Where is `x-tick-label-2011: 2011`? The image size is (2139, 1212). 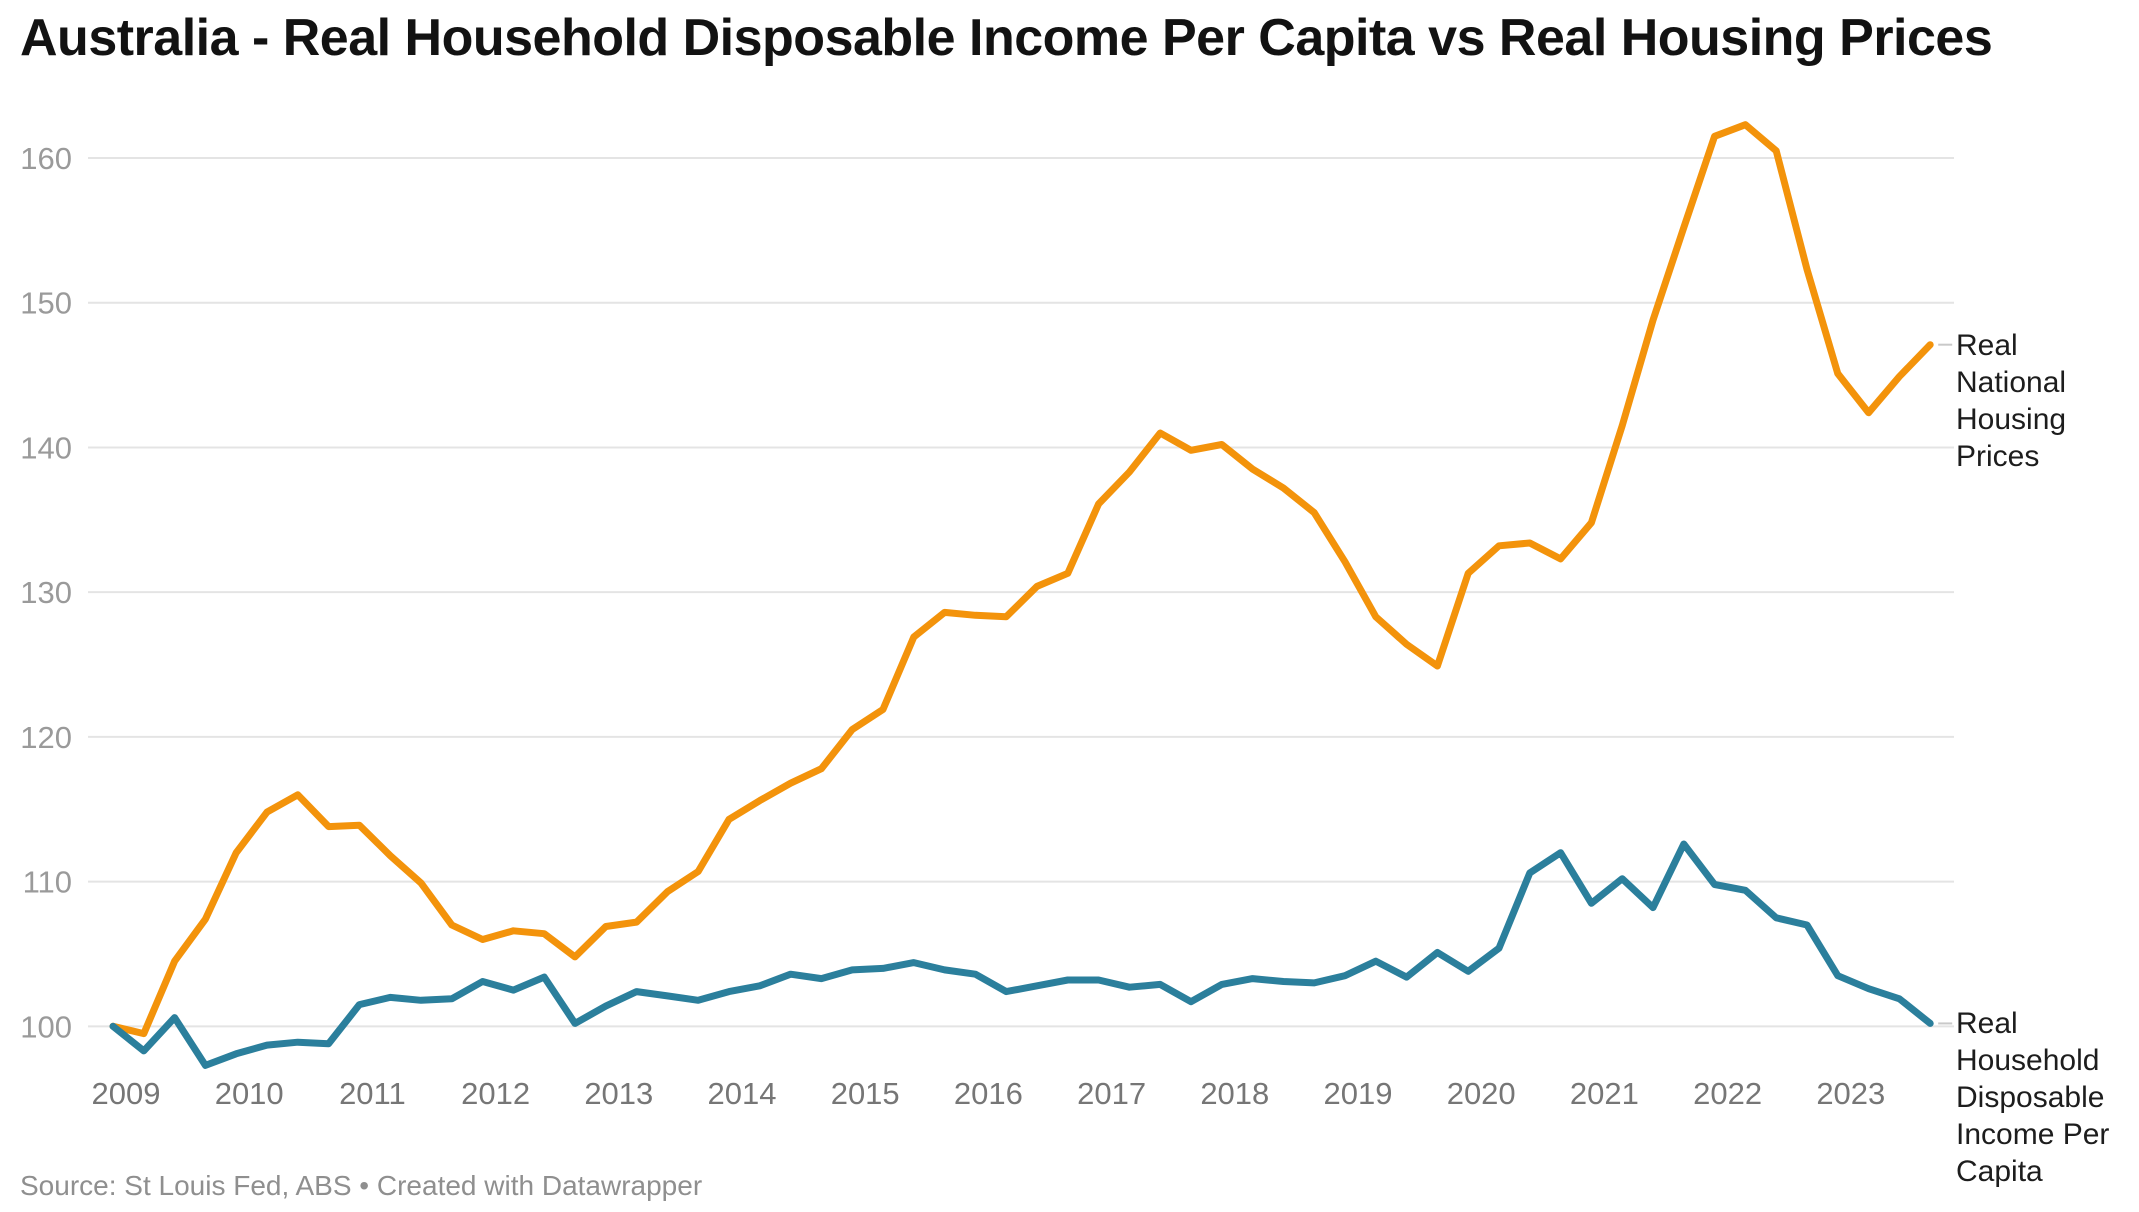
x-tick-label-2011: 2011 is located at coordinates (372, 1093).